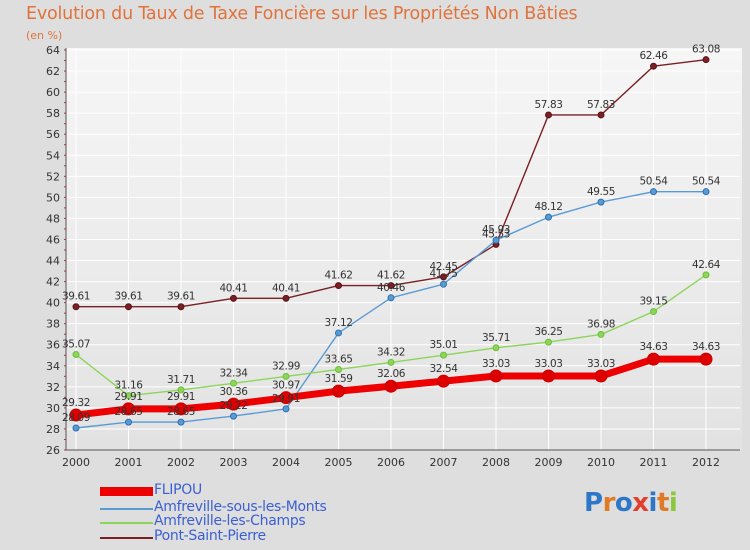  Describe the element at coordinates (76, 345) in the screenshot. I see `data-label-amfreville-les-champs: 35.07` at that location.